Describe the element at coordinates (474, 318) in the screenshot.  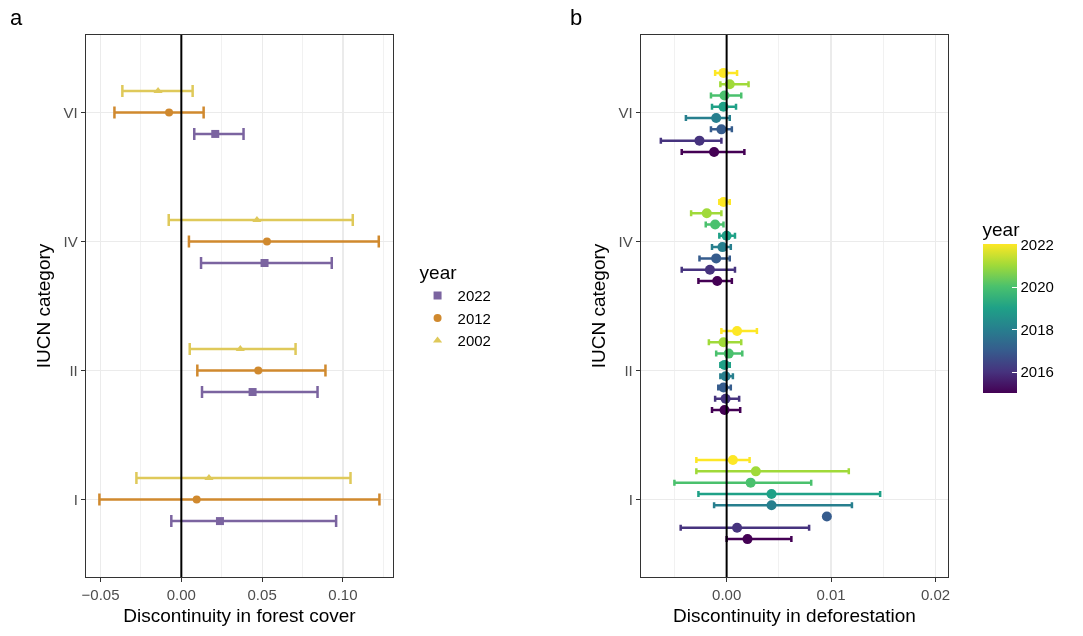
I see `legend-label: 2012` at that location.